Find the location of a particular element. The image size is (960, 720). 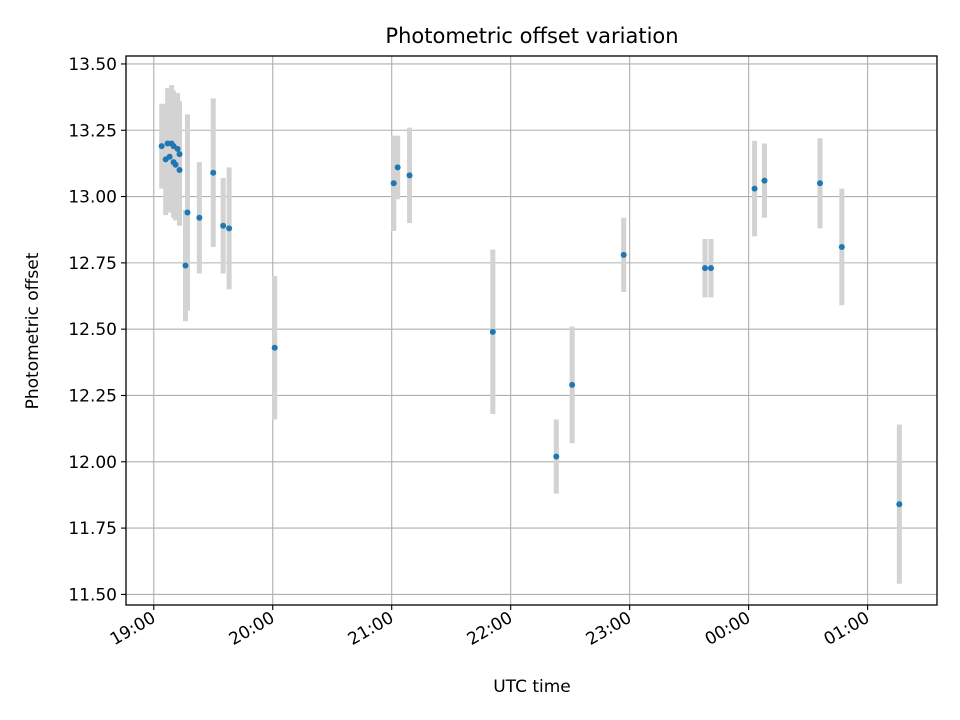

chart-title: Photometric offset variation is located at coordinates (531, 36).